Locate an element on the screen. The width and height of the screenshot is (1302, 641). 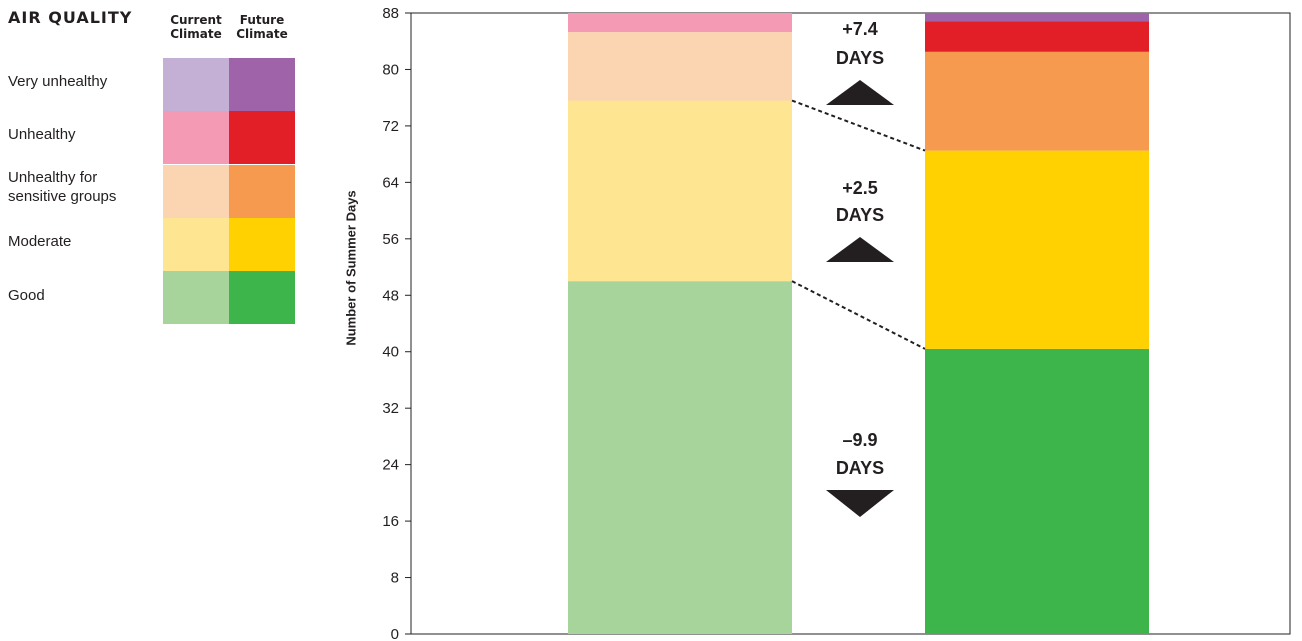
change-value: +7.4 is located at coordinates (860, 29).